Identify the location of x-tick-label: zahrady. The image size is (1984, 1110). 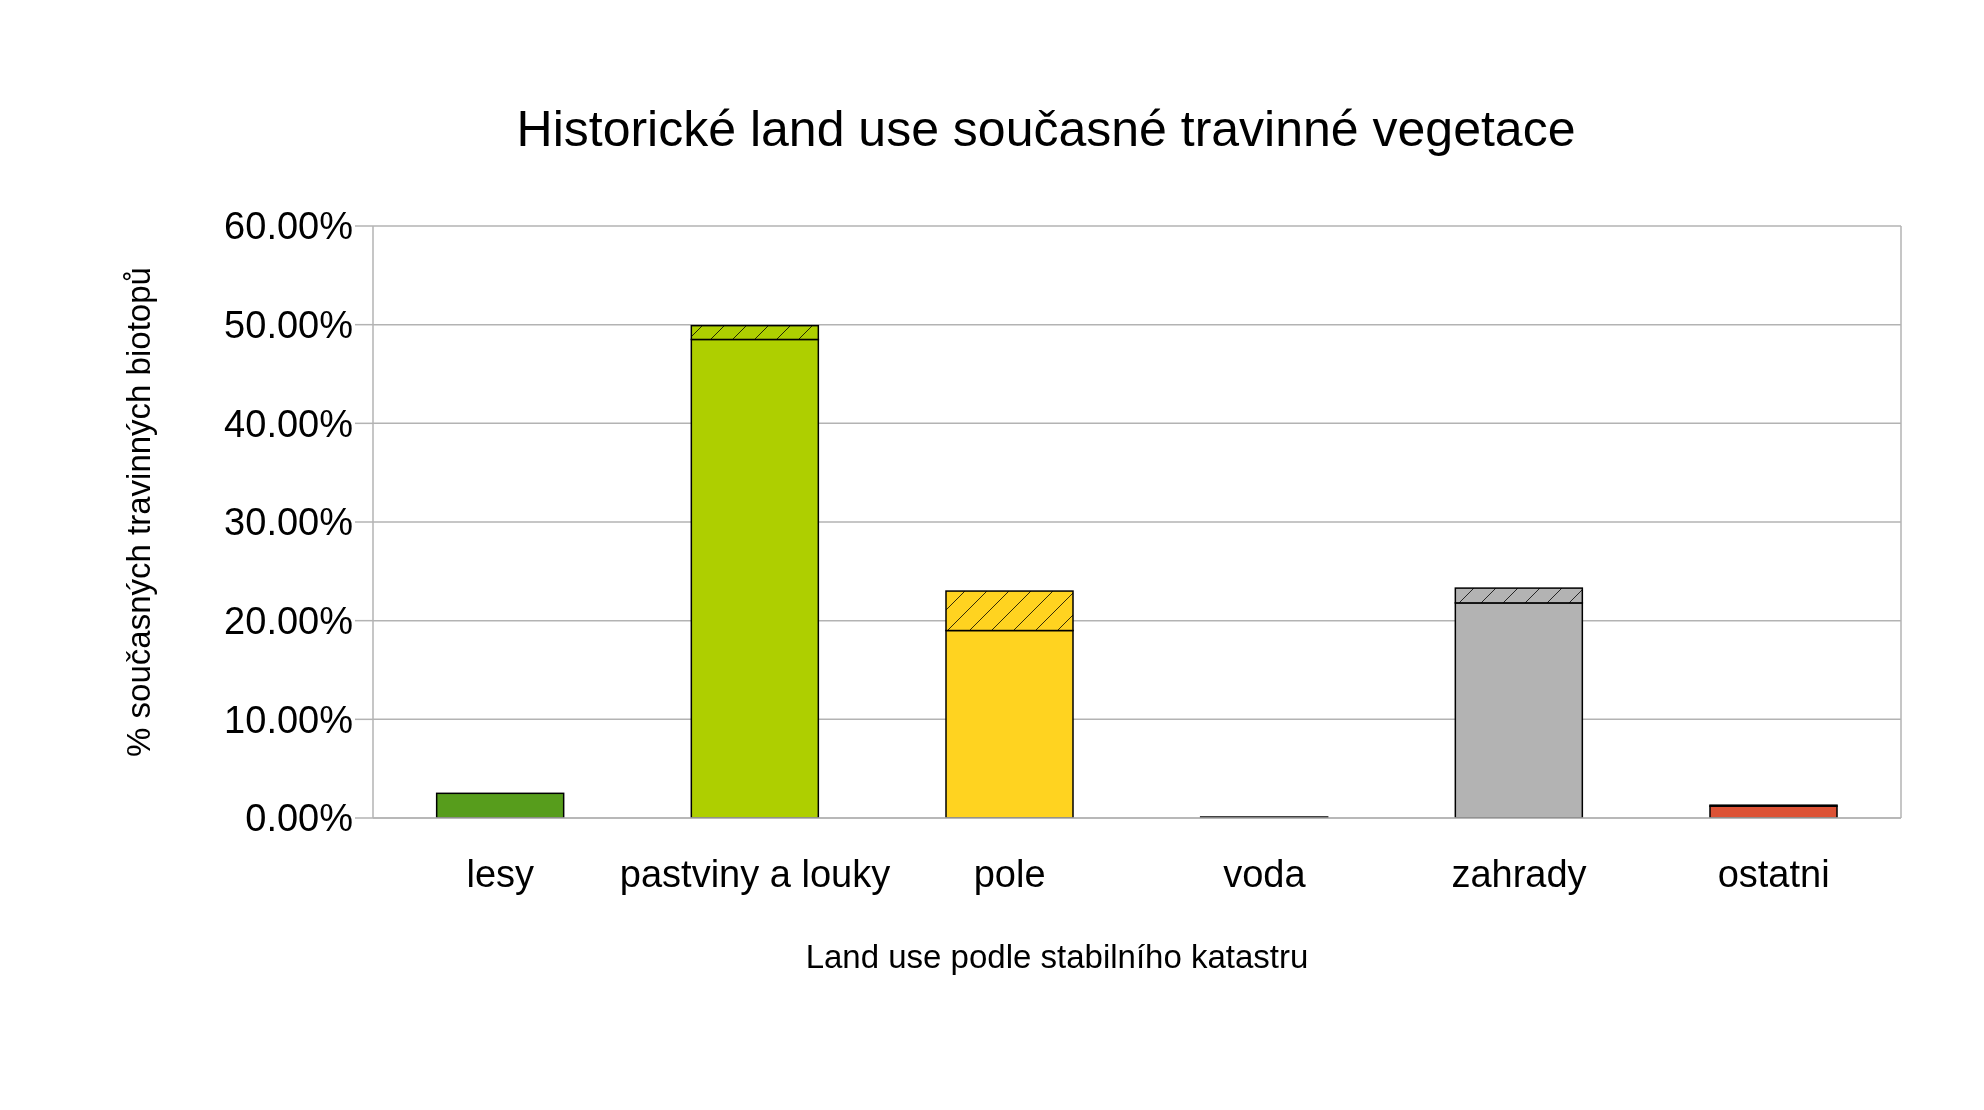
(1519, 873).